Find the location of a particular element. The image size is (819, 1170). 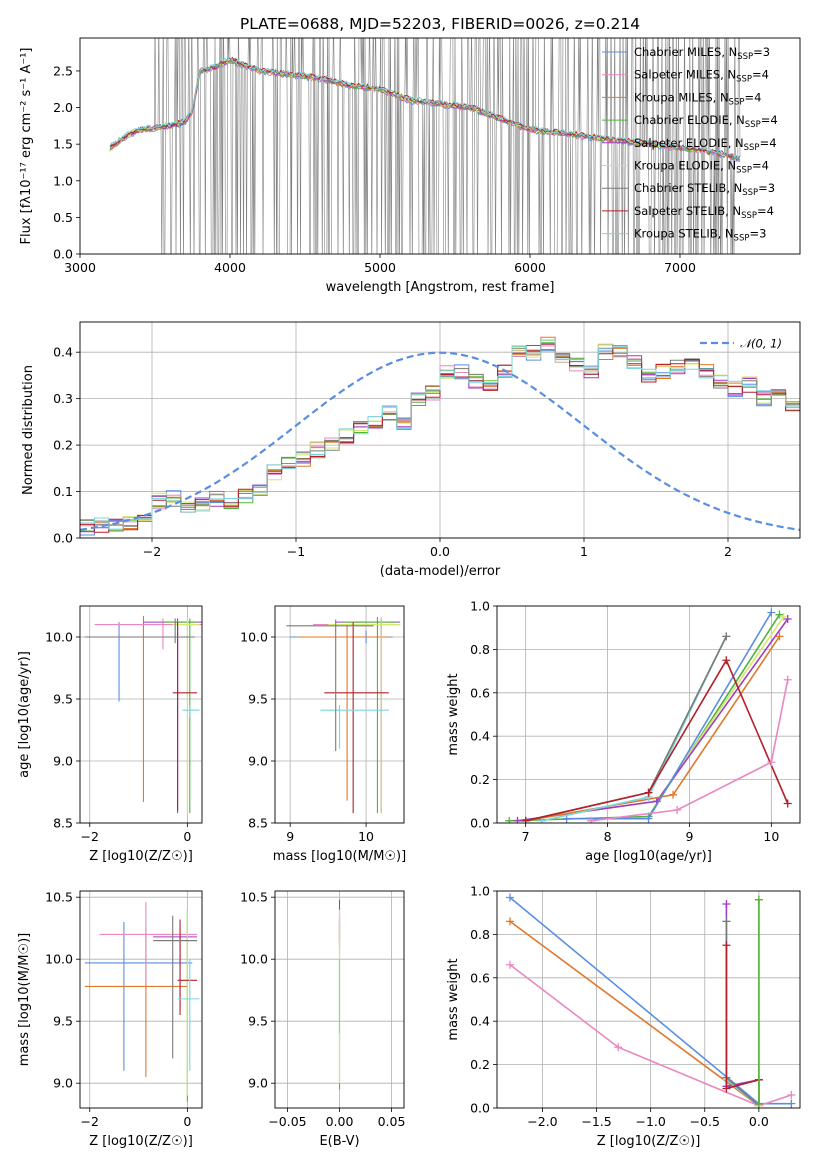

x-axis-label: wavelength [Angstrom, rest frame] is located at coordinates (440, 287).